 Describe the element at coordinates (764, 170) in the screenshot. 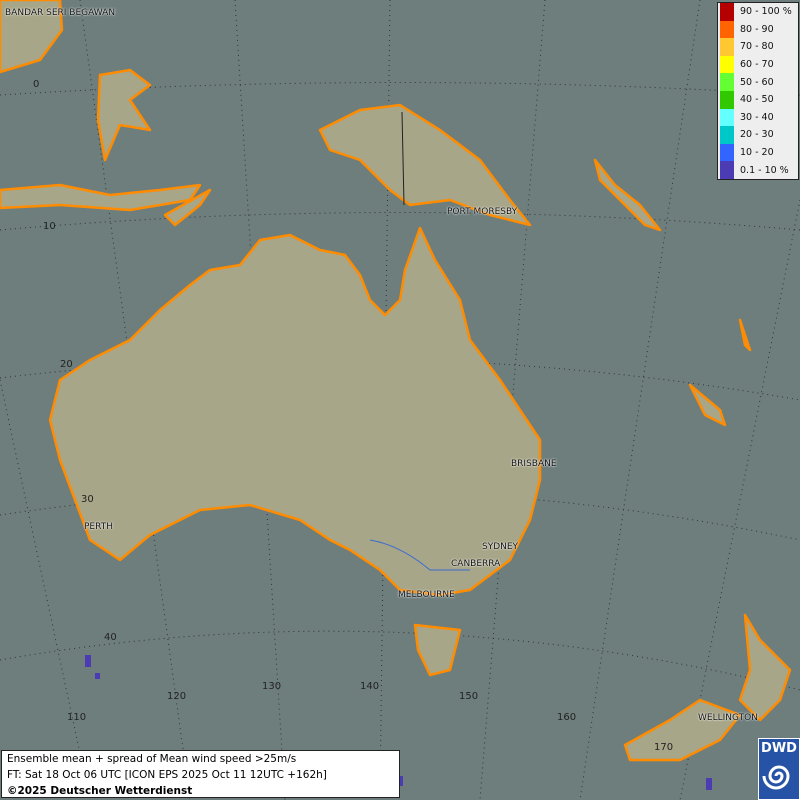

I see `legend-label: 0.1 - 10 %` at that location.